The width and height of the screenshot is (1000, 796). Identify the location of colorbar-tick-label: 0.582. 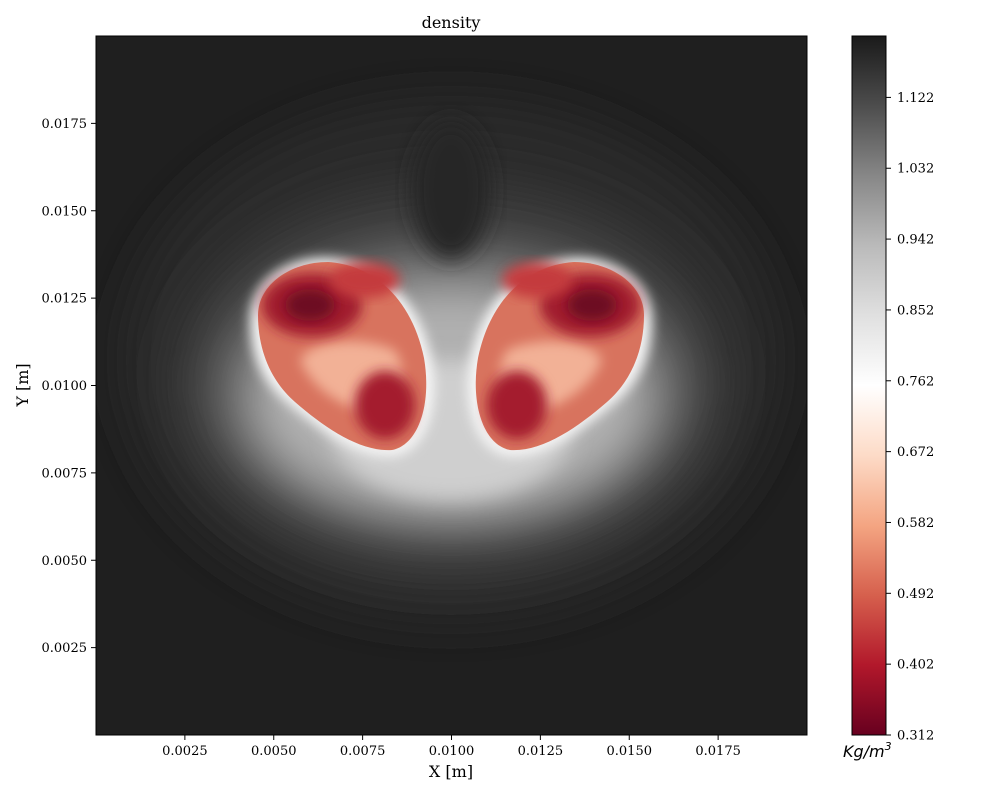
(915, 523).